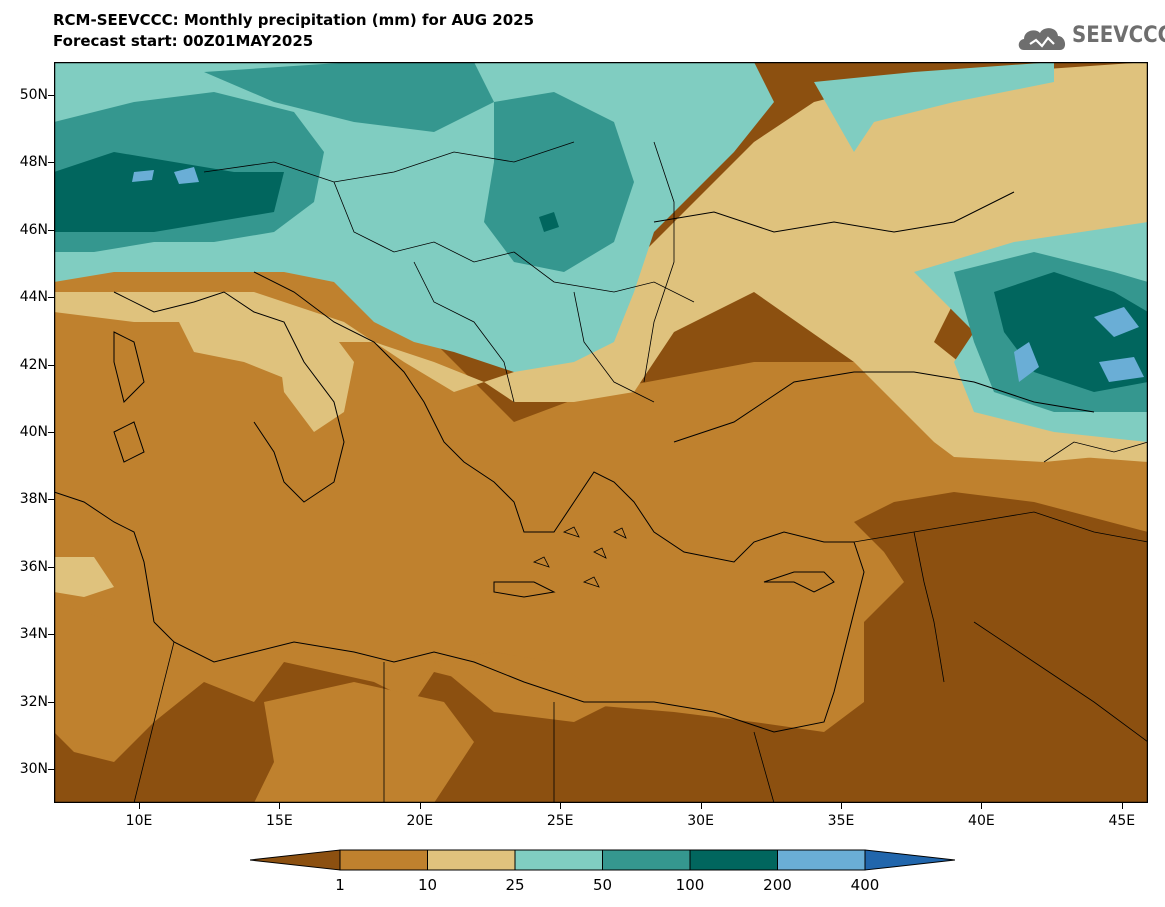  I want to click on legend-threshold-label: 50, so click(602, 885).